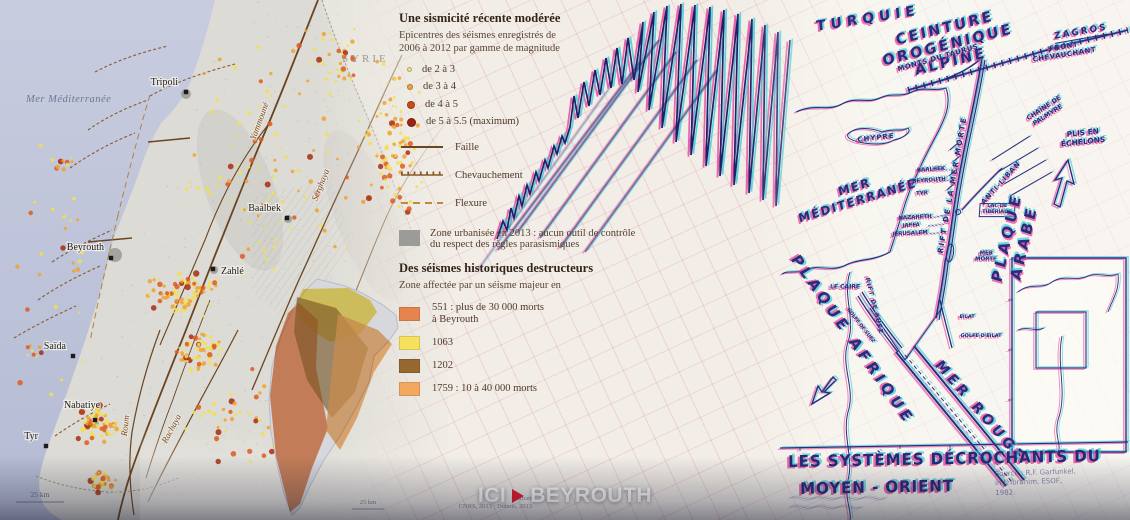  I want to click on fault-label: Yammouné, so click(259, 120).